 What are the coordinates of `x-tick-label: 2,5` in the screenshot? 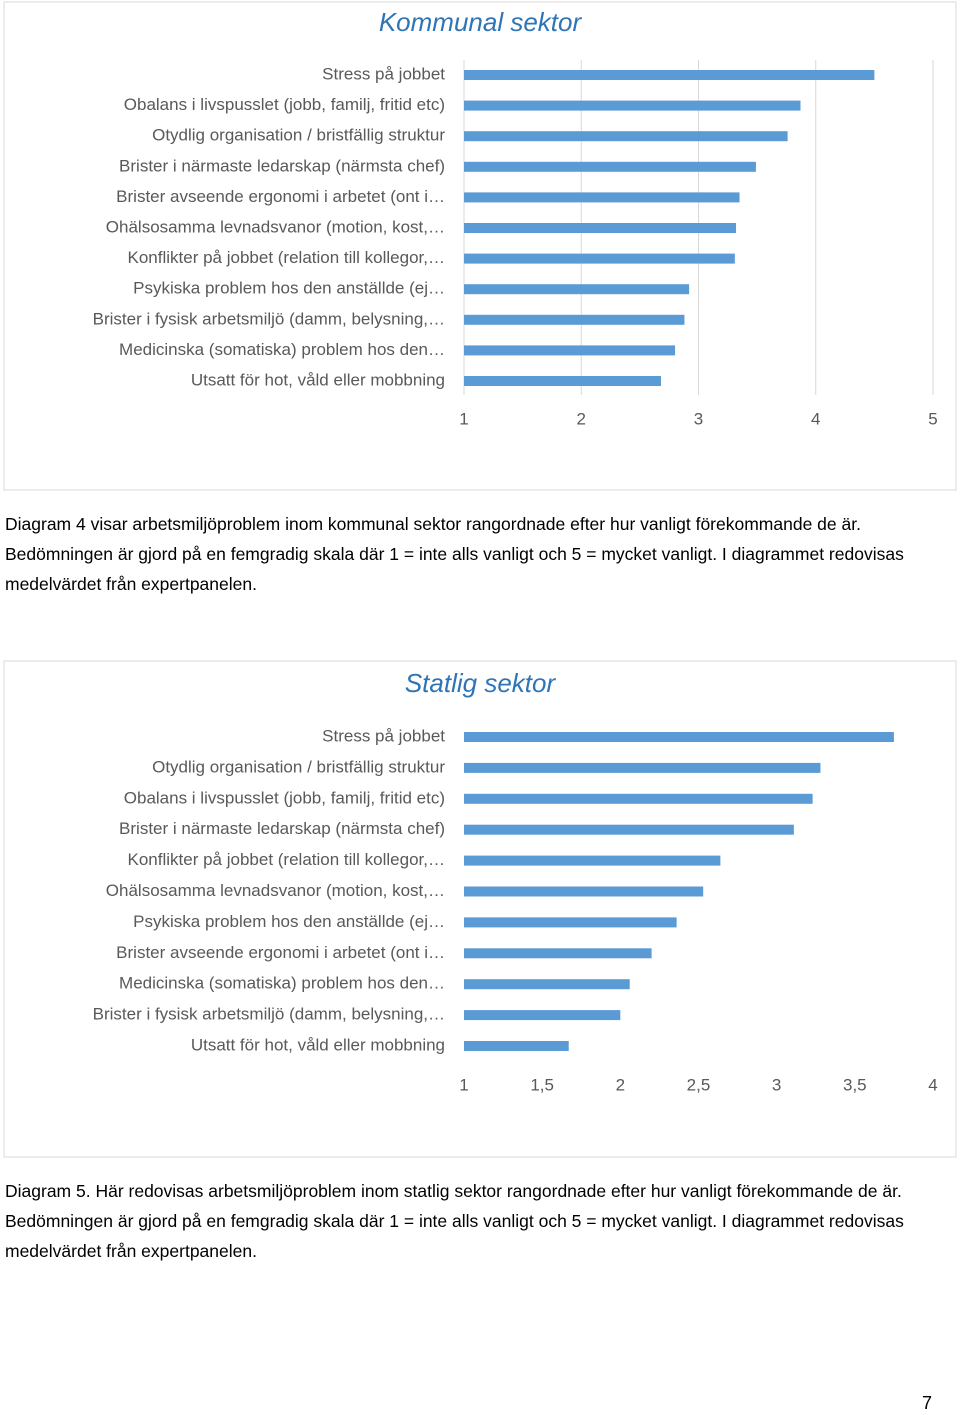 It's located at (699, 1084).